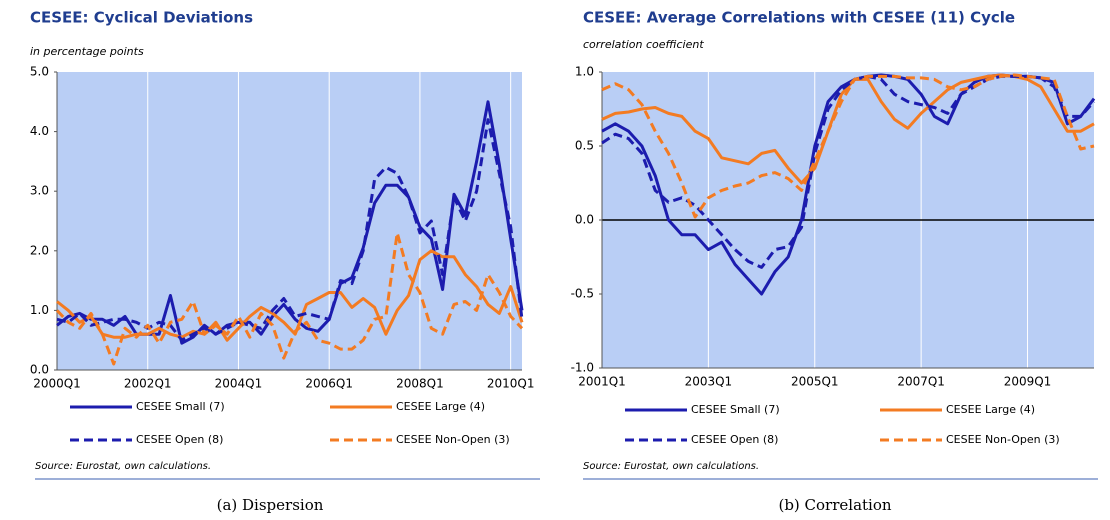 The image size is (1110, 520). Describe the element at coordinates (148, 384) in the screenshot. I see `x-tick-label: 2002Q1` at that location.